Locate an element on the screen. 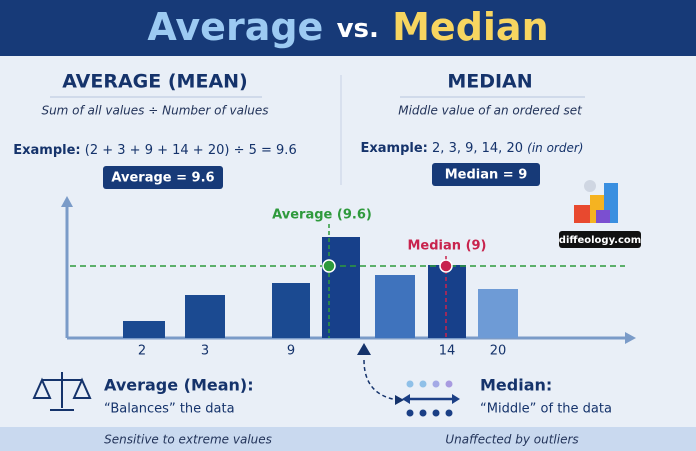  average-heading: AVERAGE (MEAN) is located at coordinates (154, 82).